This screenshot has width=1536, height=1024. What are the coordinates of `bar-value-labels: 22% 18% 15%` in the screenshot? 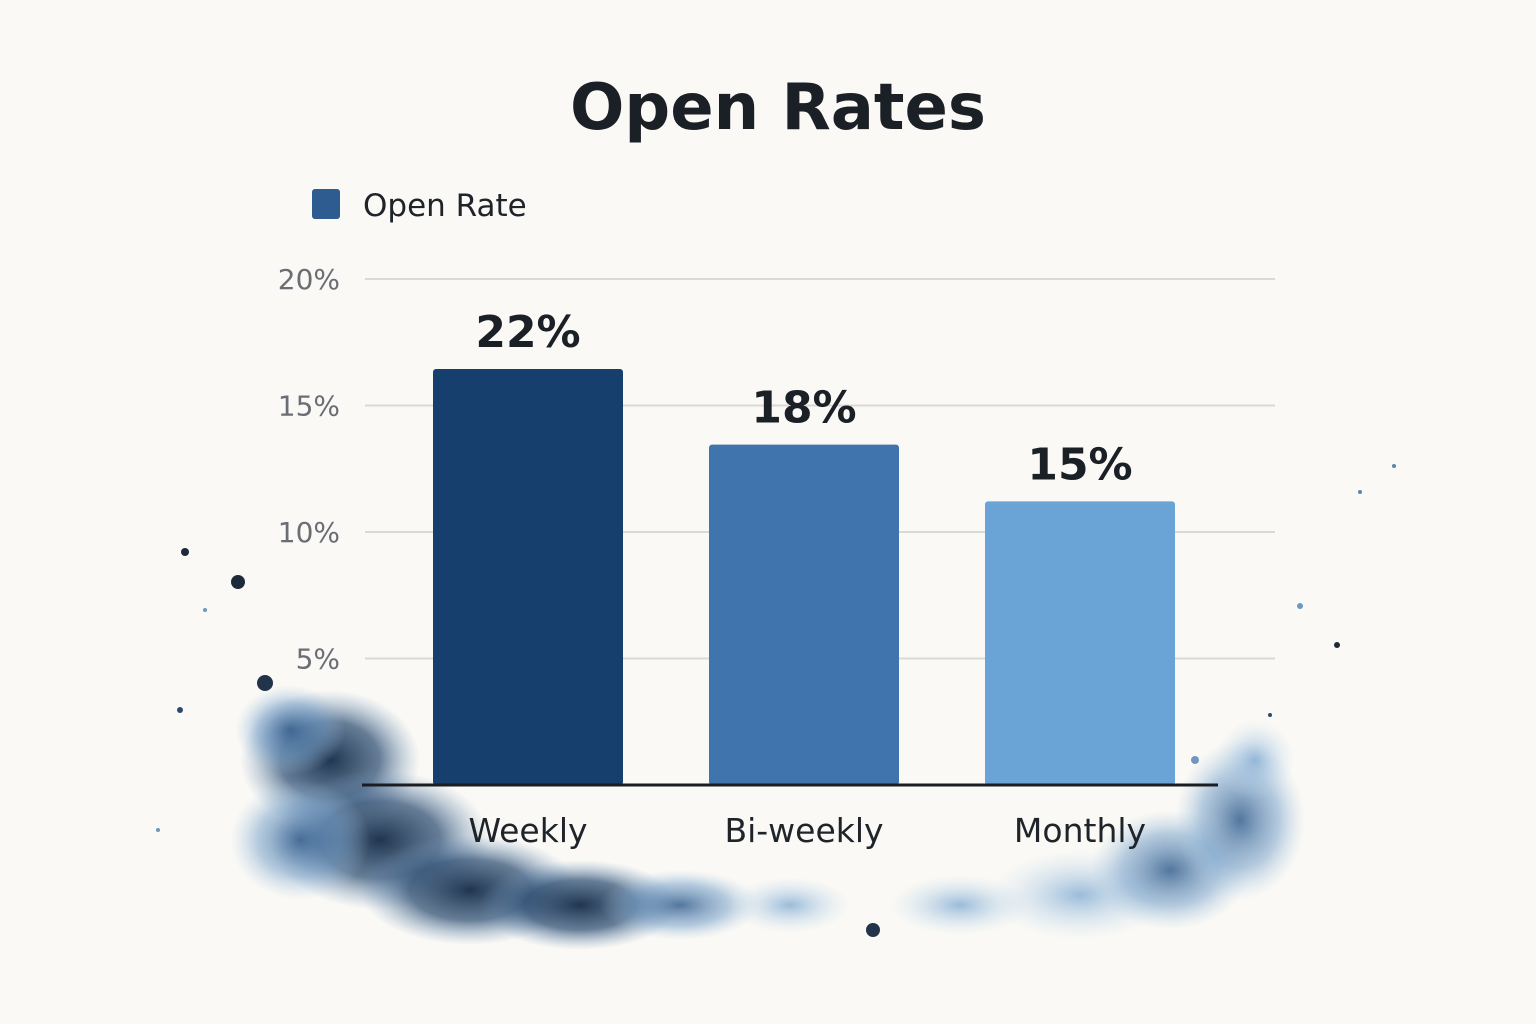 It's located at (803, 398).